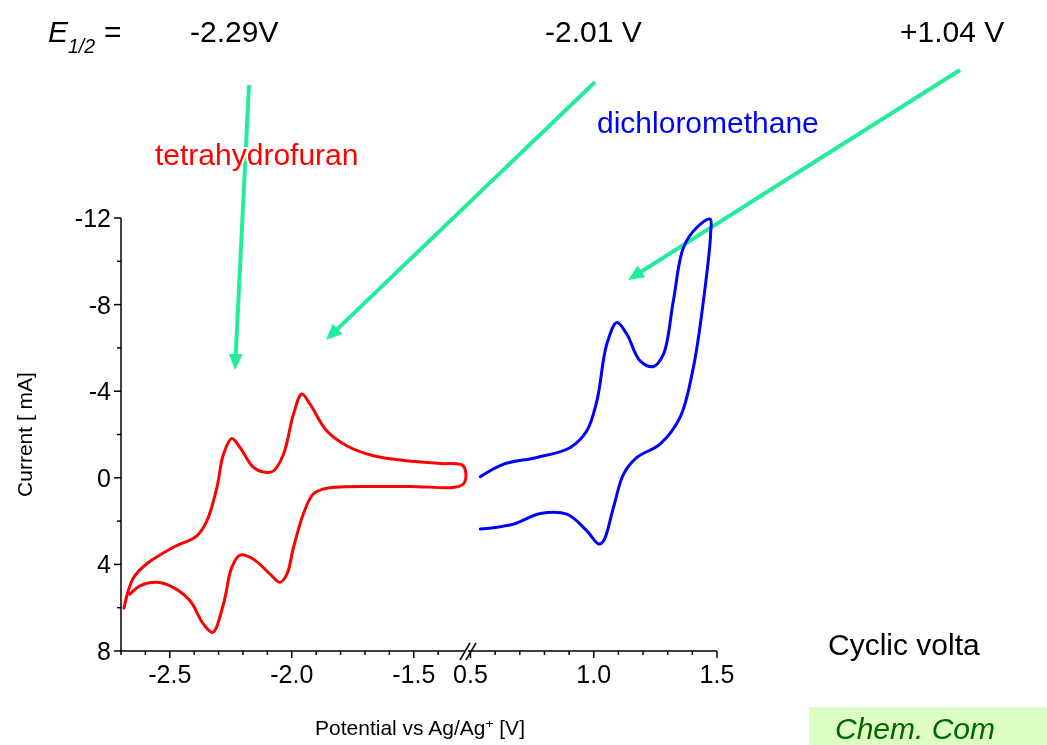 Image resolution: width=1047 pixels, height=745 pixels. I want to click on text: E$_{1/2}$ =, so click(84, 36).